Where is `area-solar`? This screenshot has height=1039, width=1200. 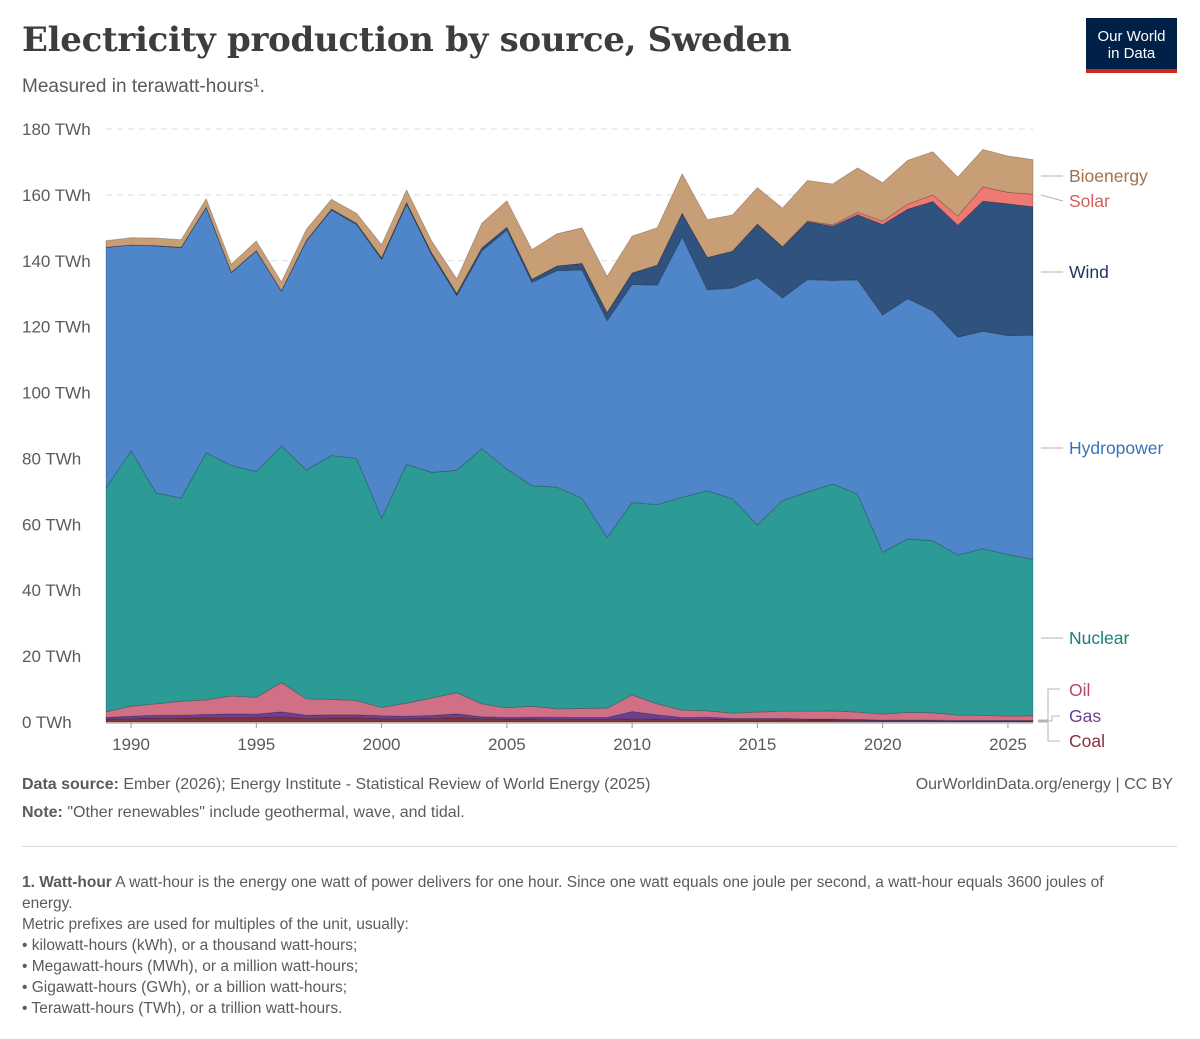
area-solar is located at coordinates (569, 250).